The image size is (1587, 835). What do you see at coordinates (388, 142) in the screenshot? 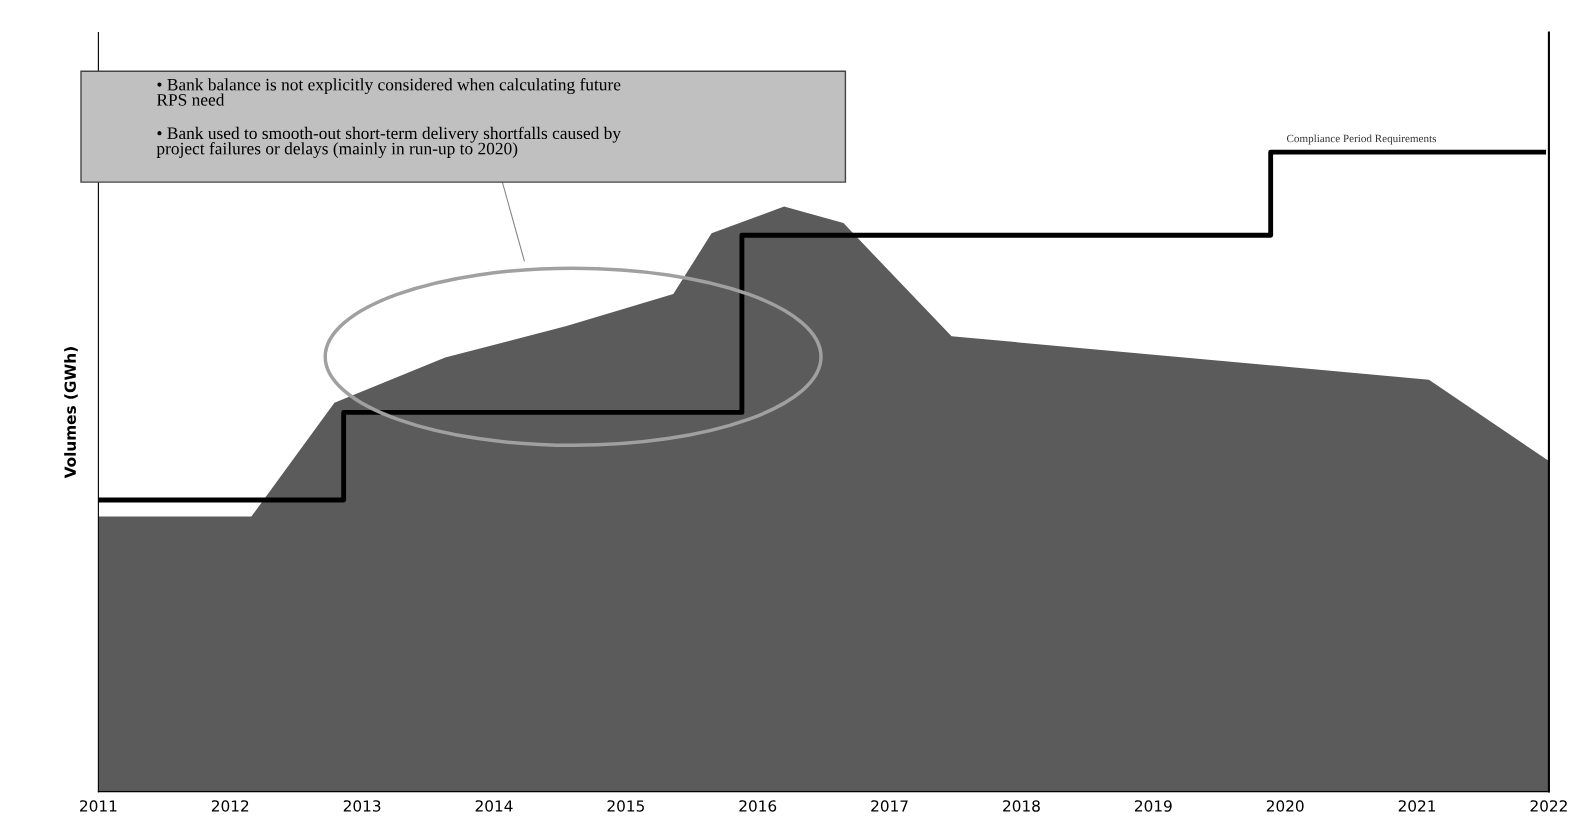
I see `annotation: • Bank used to smooth-out short-term delivery shortfalls caused by project failures or delays (mainly in run-up to 2020)` at bounding box center [388, 142].